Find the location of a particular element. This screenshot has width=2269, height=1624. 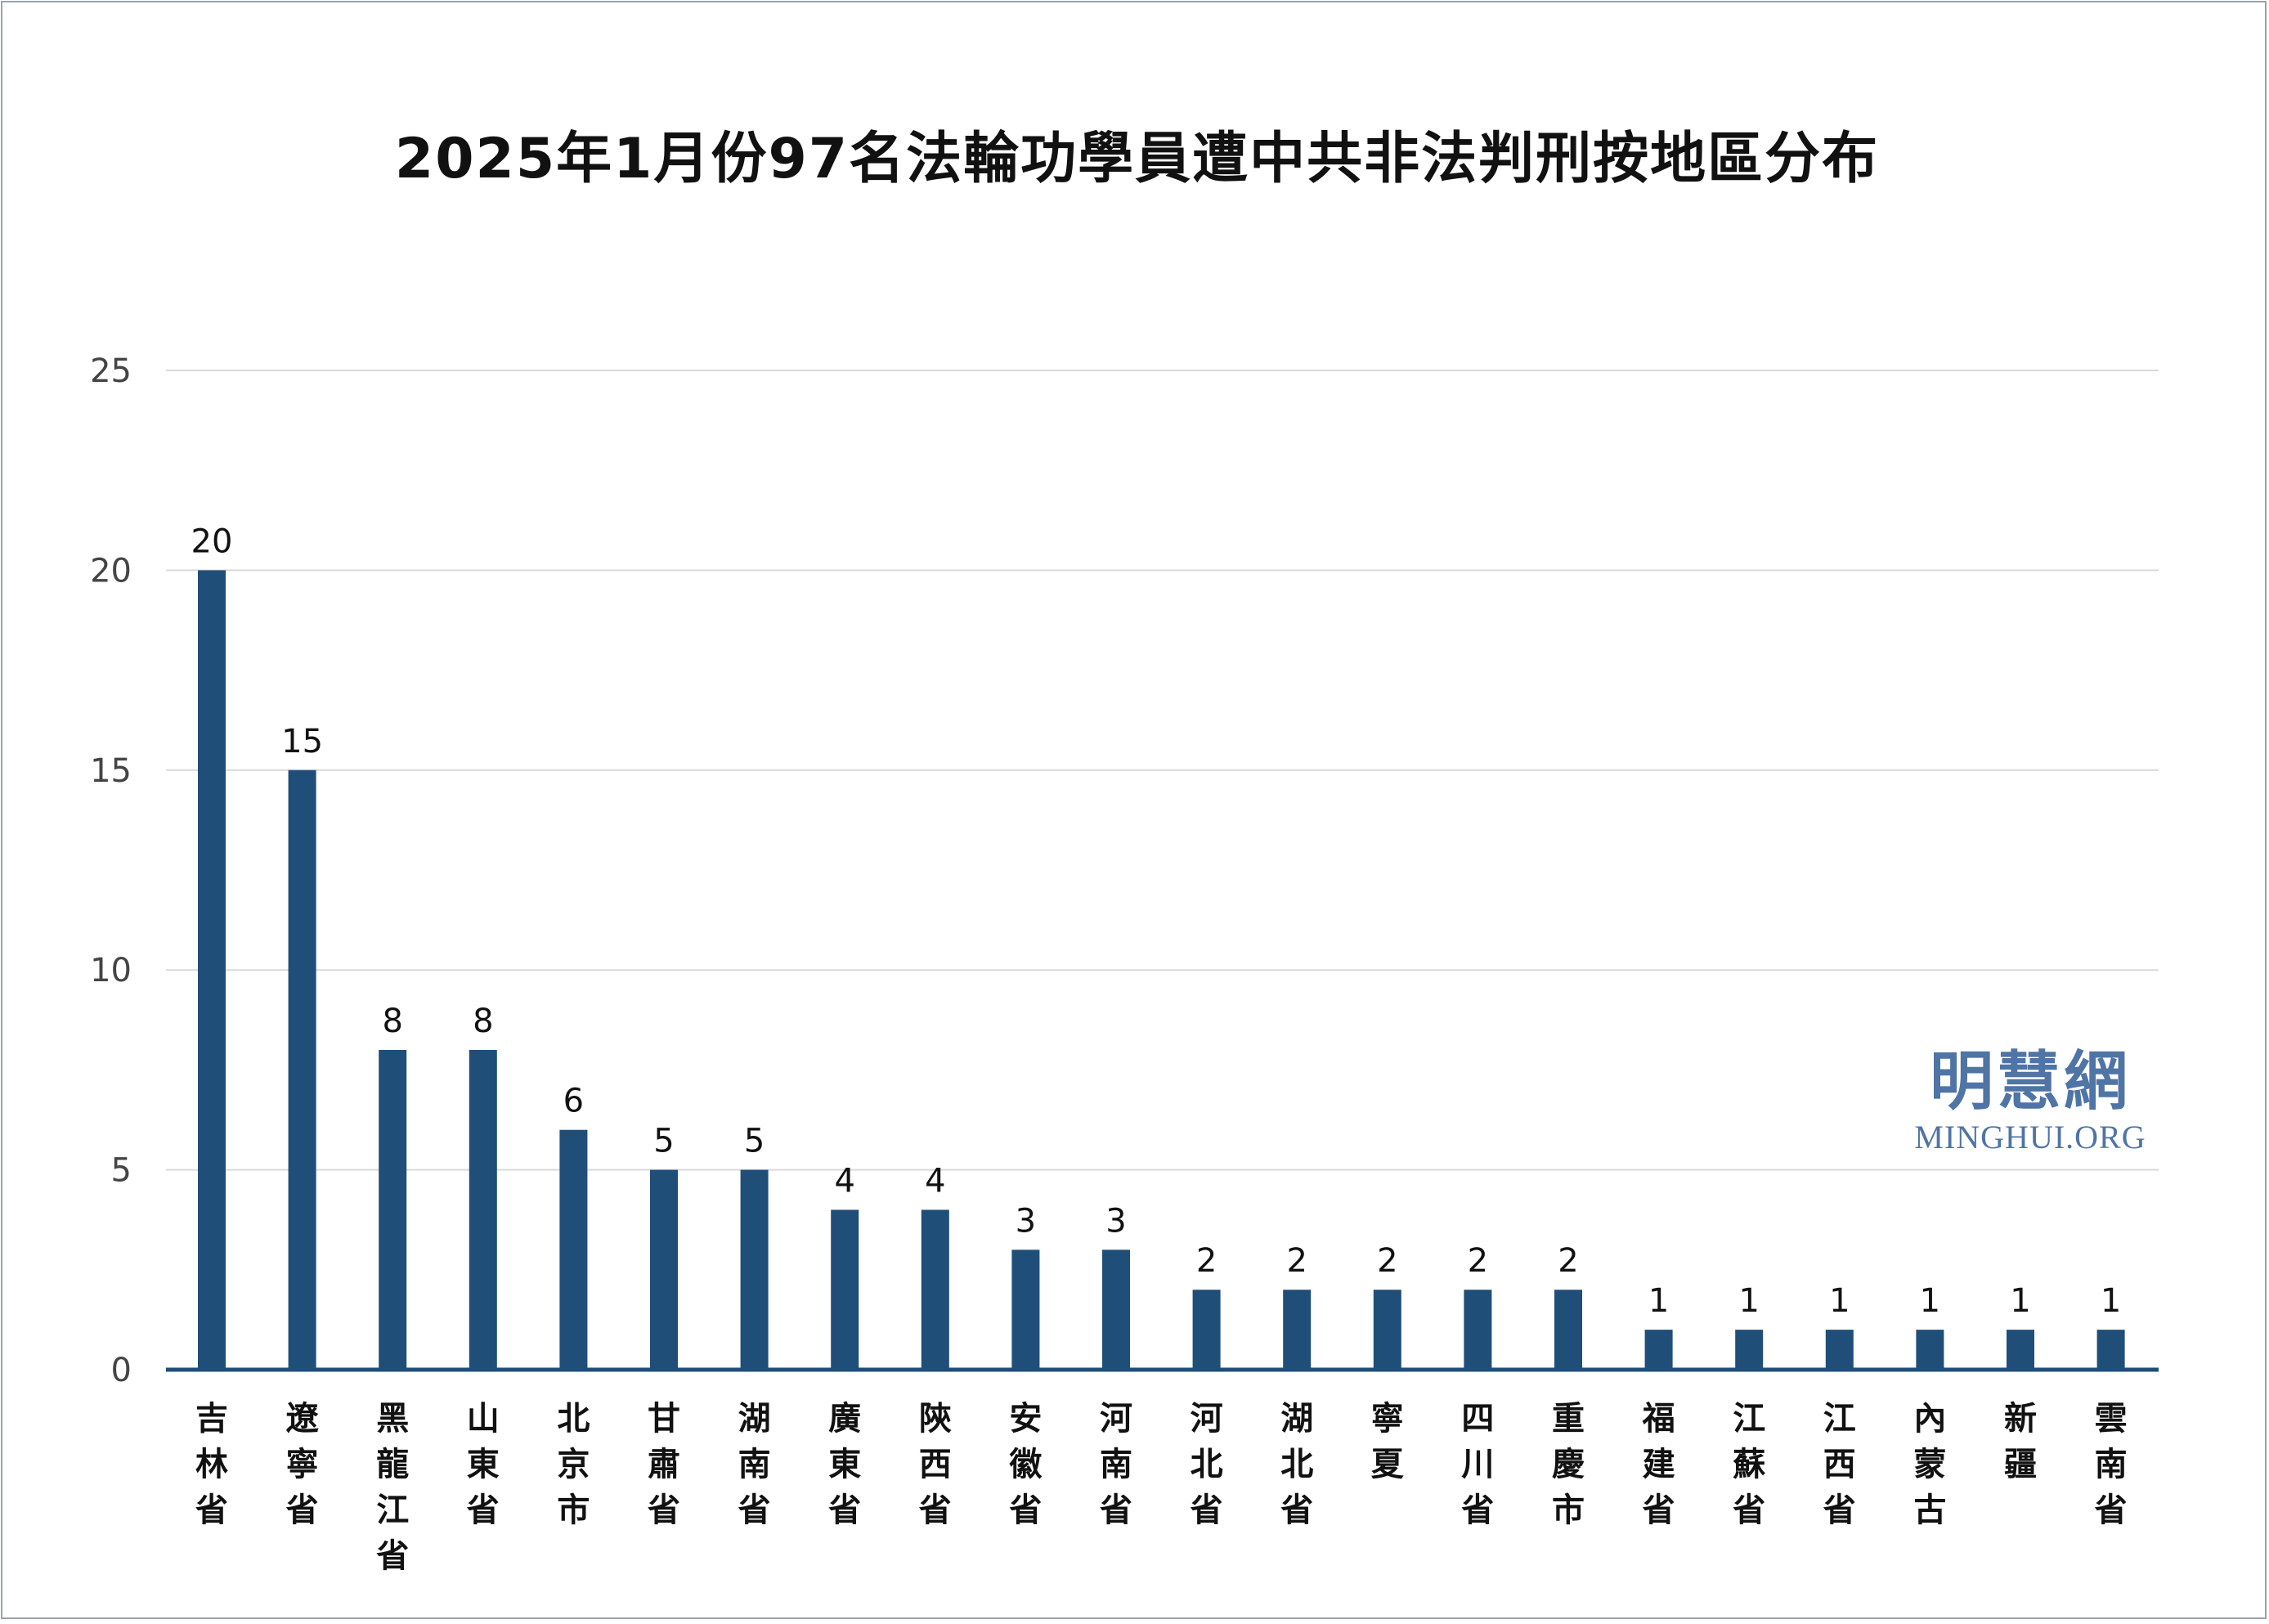

category-label: 湖北省 is located at coordinates (1296, 1465).